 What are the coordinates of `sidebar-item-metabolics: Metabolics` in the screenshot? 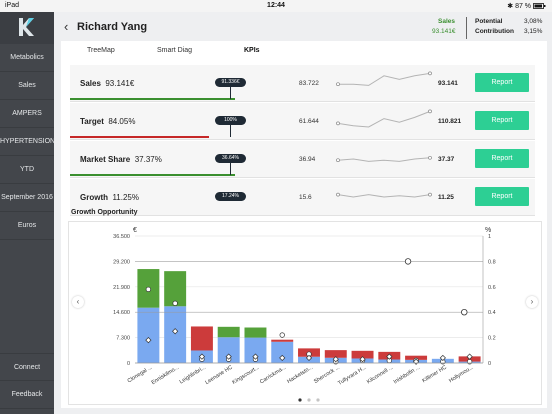 It's located at (27, 58).